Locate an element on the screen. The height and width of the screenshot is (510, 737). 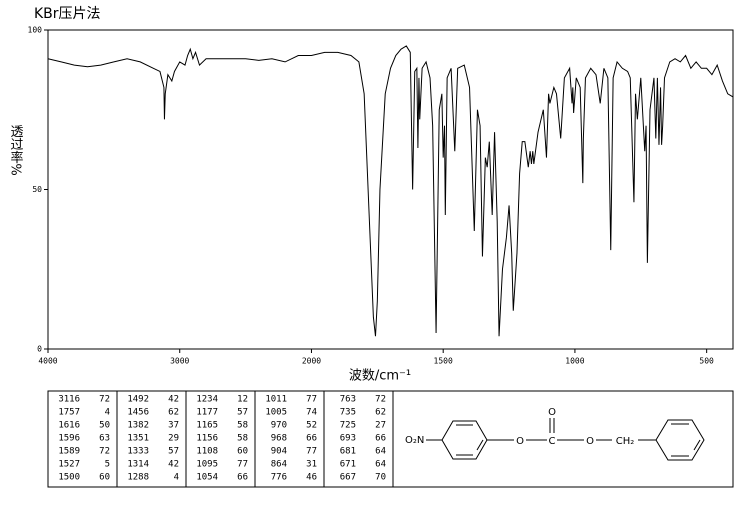
y-axis-label: 透过率% is located at coordinates (16, 149).